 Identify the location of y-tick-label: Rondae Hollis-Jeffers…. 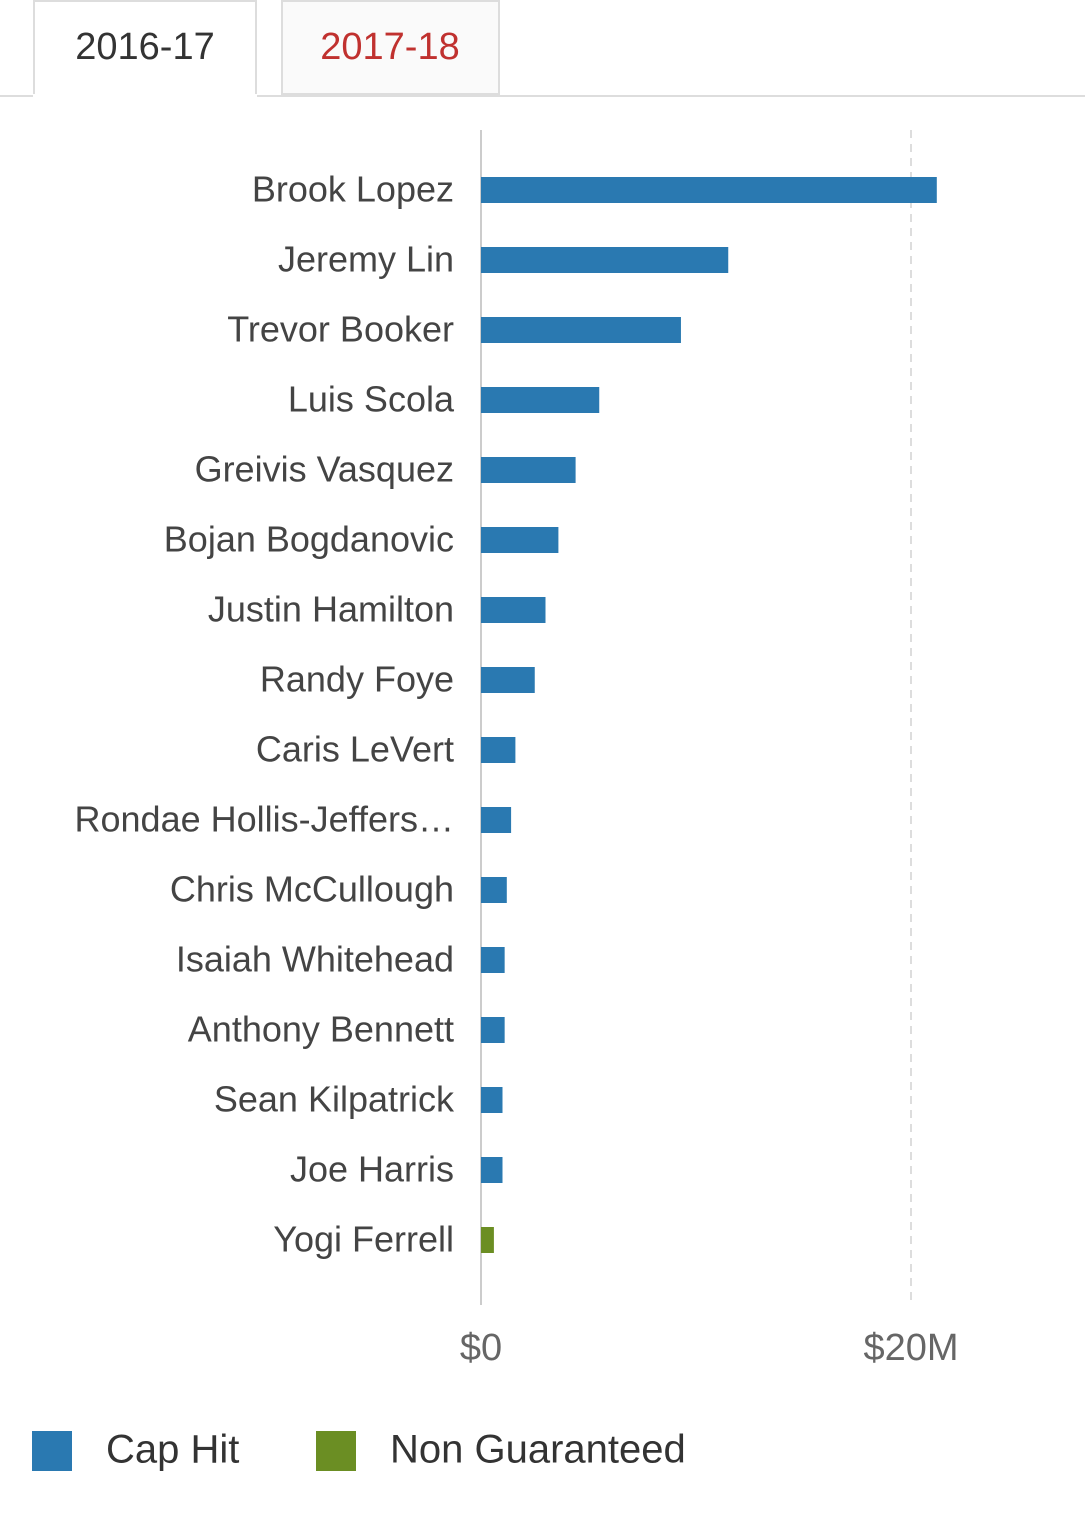
(265, 819).